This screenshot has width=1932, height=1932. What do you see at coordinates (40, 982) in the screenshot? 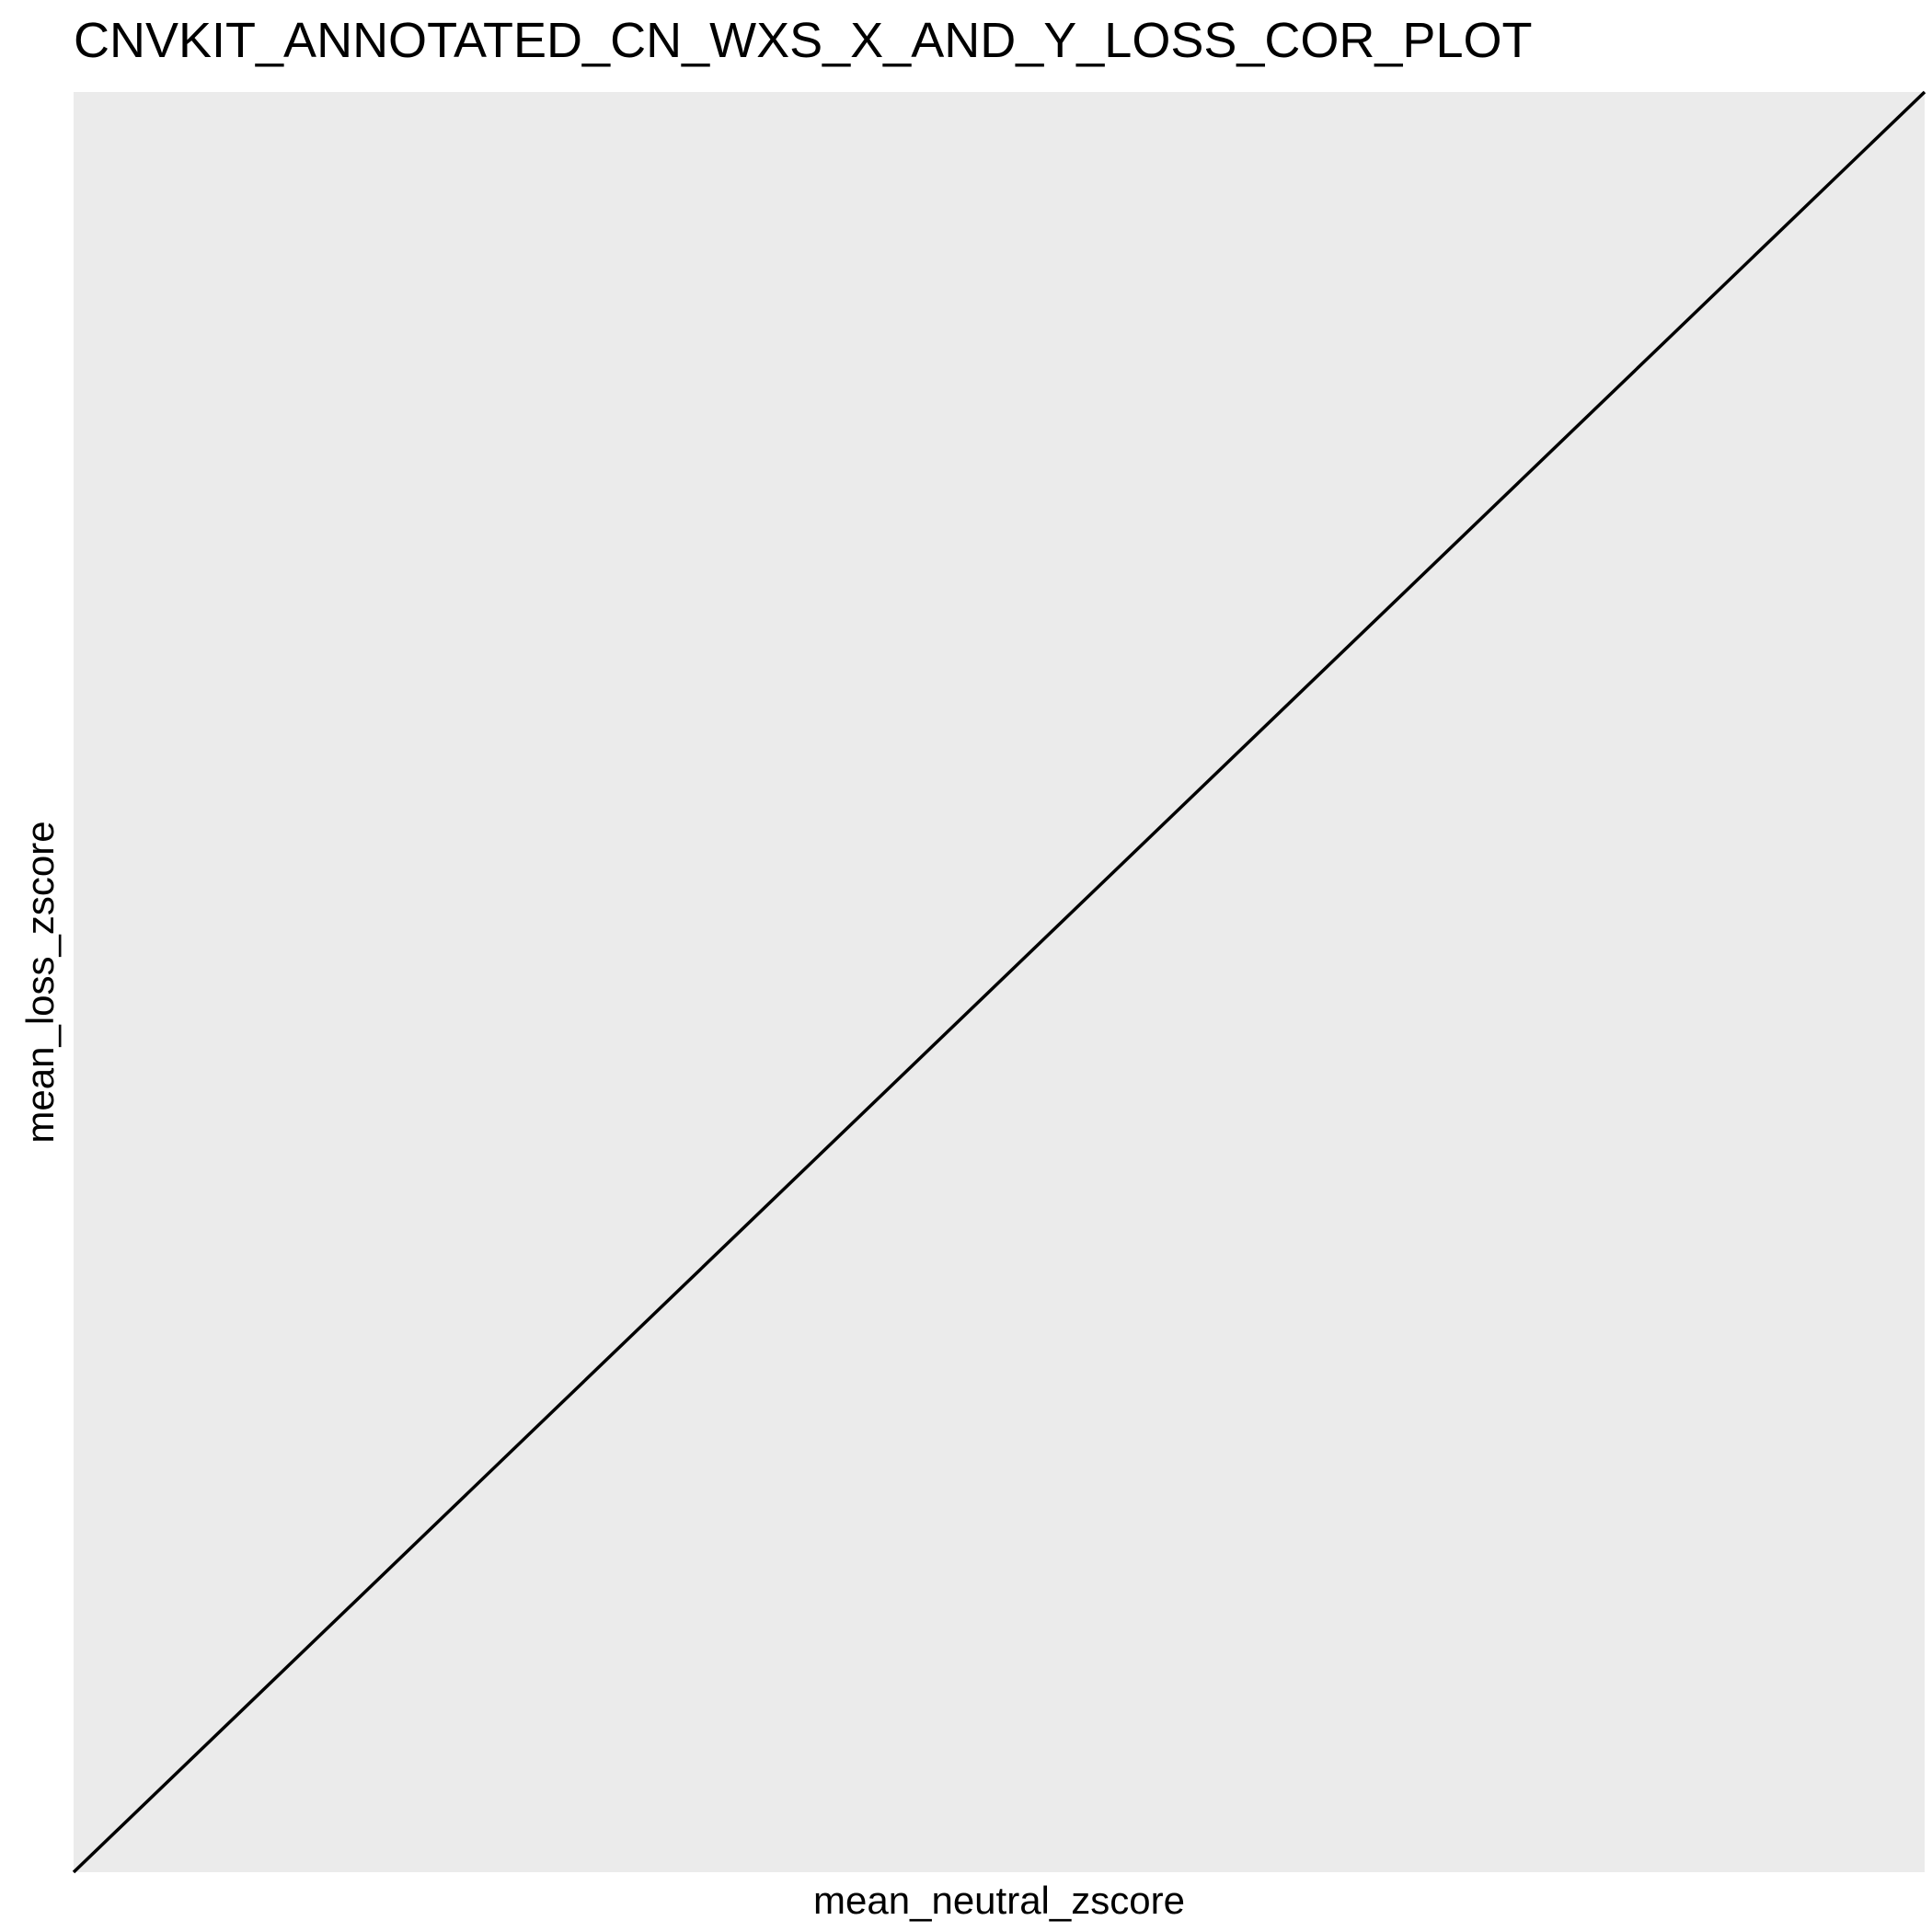
I see `y-axis-label: mean_loss_zscore` at bounding box center [40, 982].